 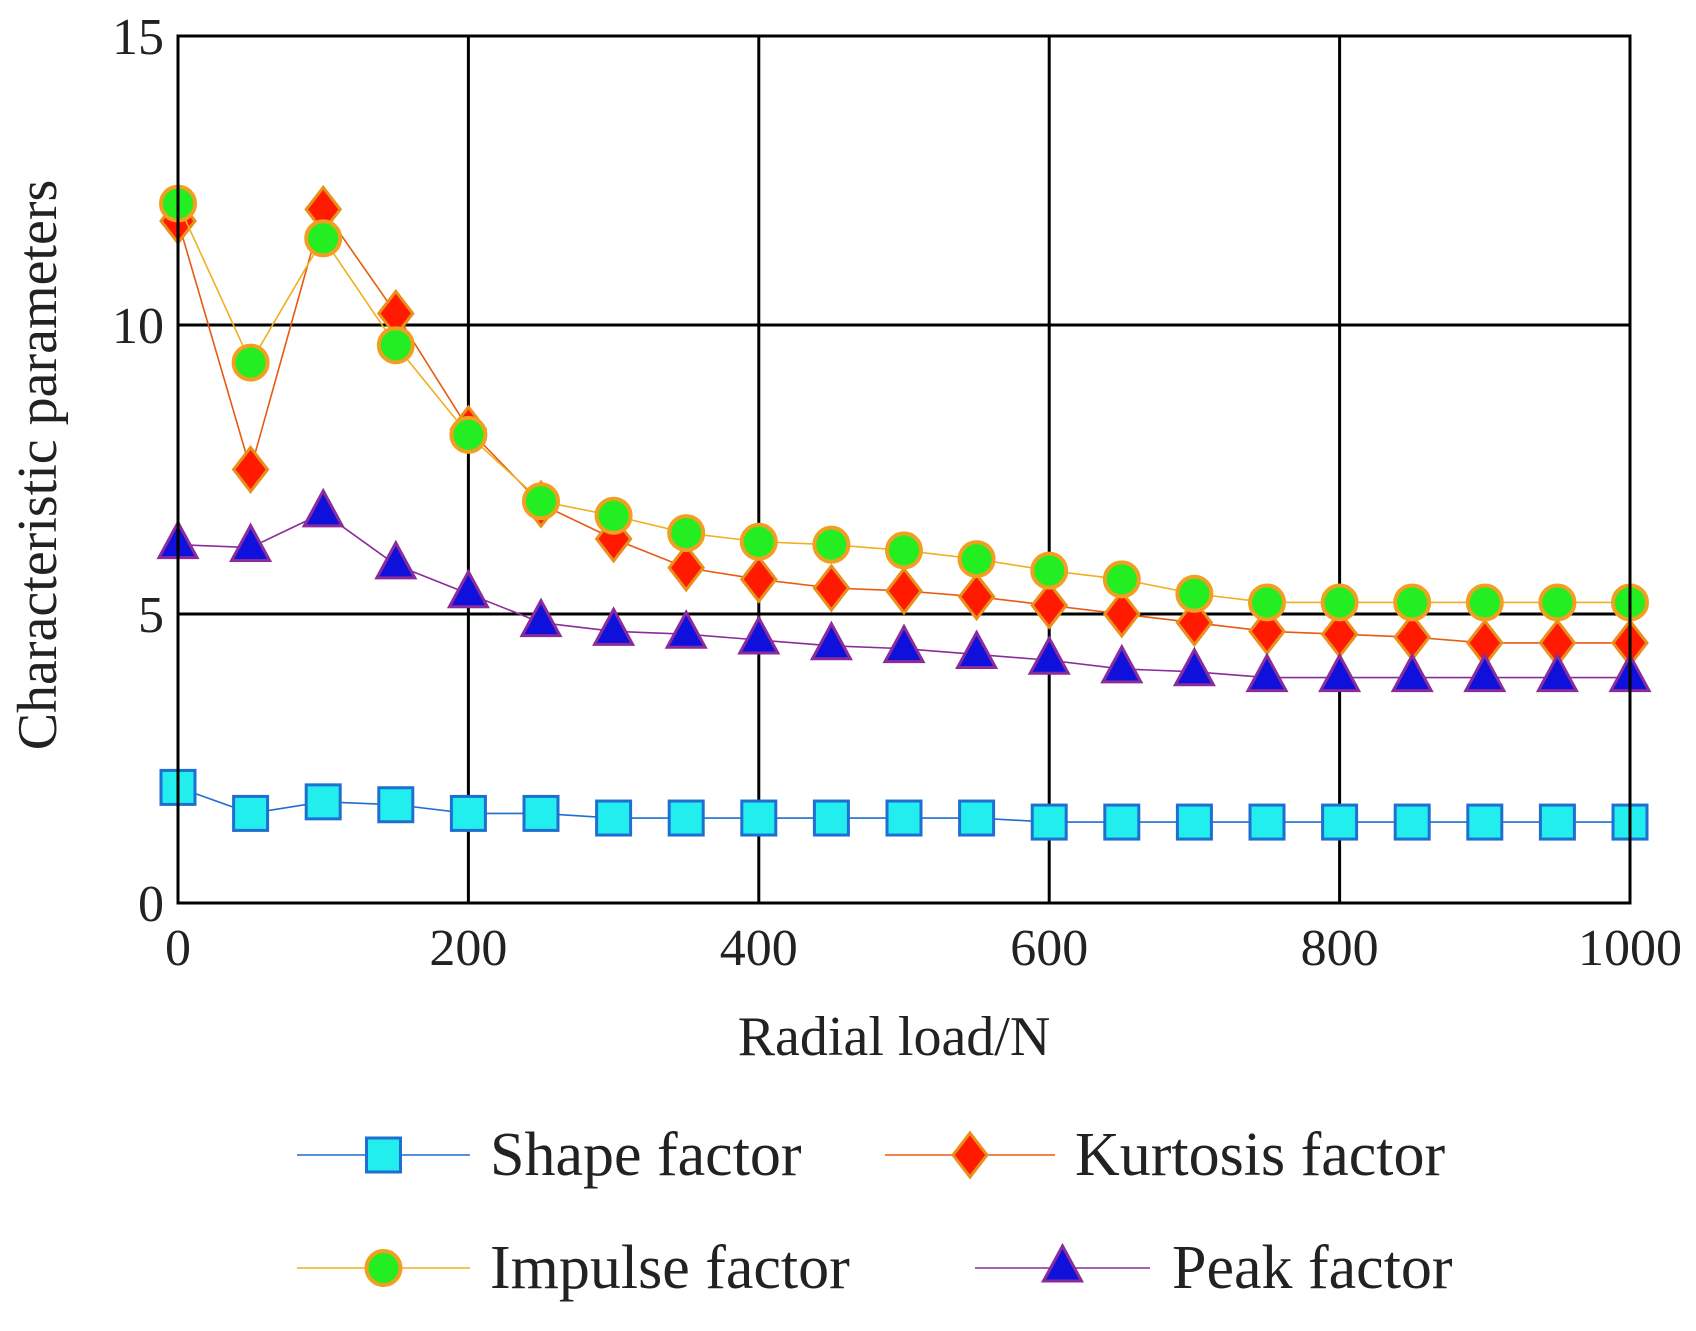 I want to click on y-tick-label: 15, so click(x=138, y=37).